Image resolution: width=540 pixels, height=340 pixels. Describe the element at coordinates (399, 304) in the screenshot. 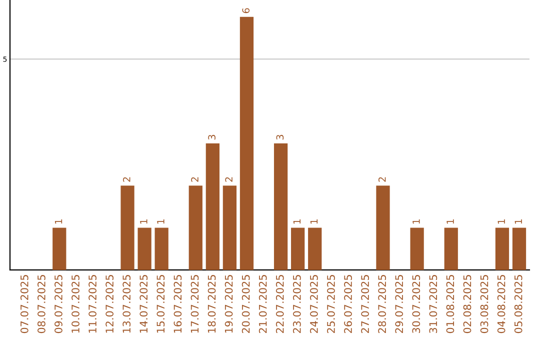

I see `x-tick-label: 29.07.2025` at that location.